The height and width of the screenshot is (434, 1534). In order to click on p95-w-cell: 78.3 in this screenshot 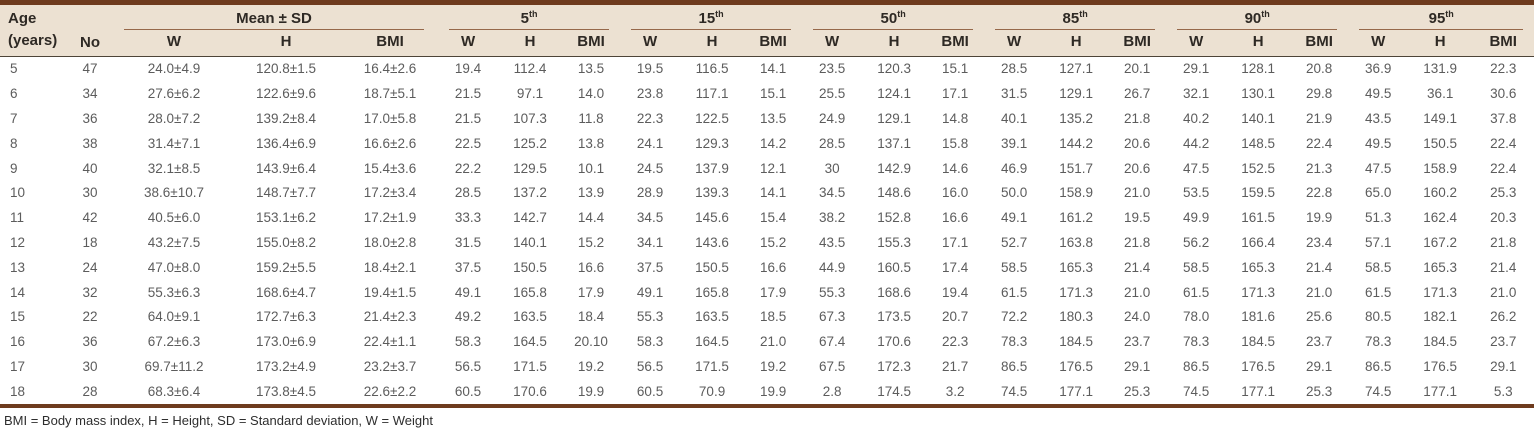, I will do `click(1378, 342)`.